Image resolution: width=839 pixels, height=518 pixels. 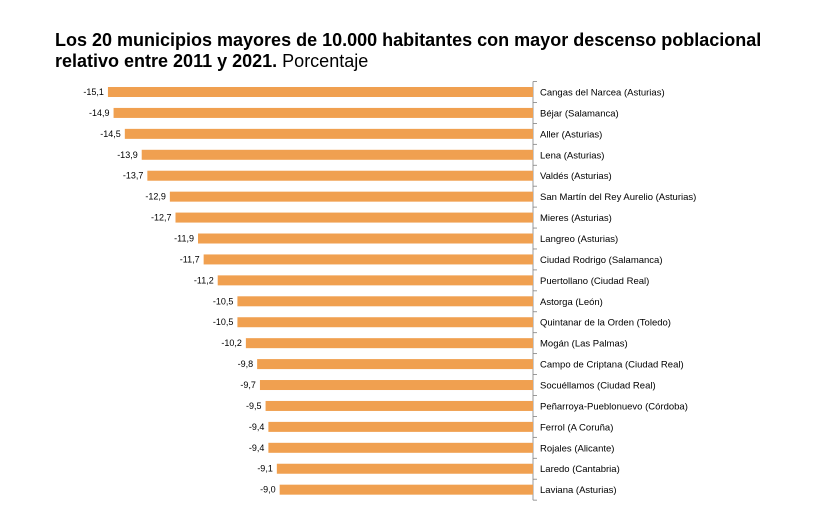 I want to click on value-label: -13,7, so click(x=133, y=176).